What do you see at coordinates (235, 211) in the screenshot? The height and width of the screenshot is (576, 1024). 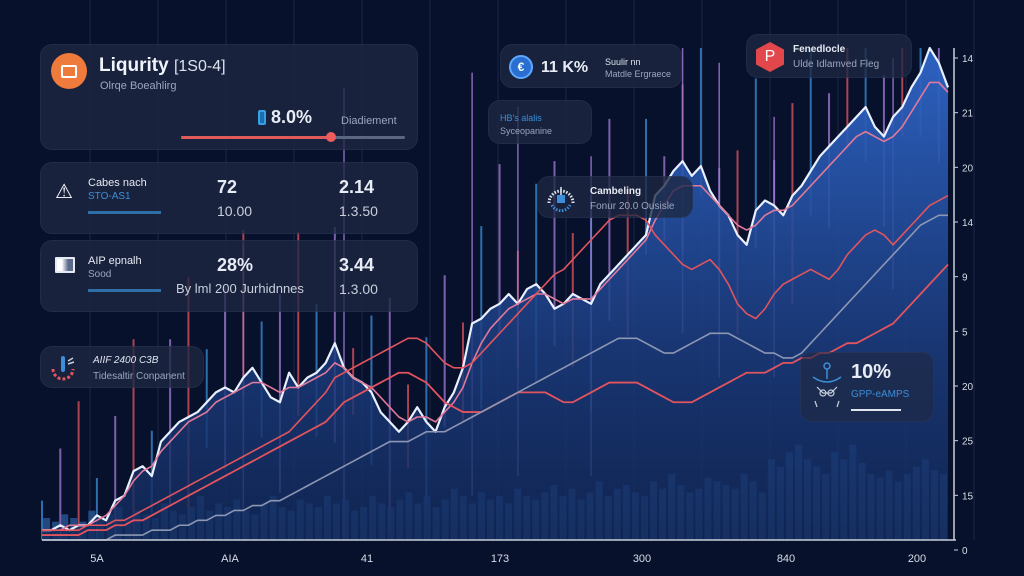 I see `stat-value-primary-sub: 10.00` at bounding box center [235, 211].